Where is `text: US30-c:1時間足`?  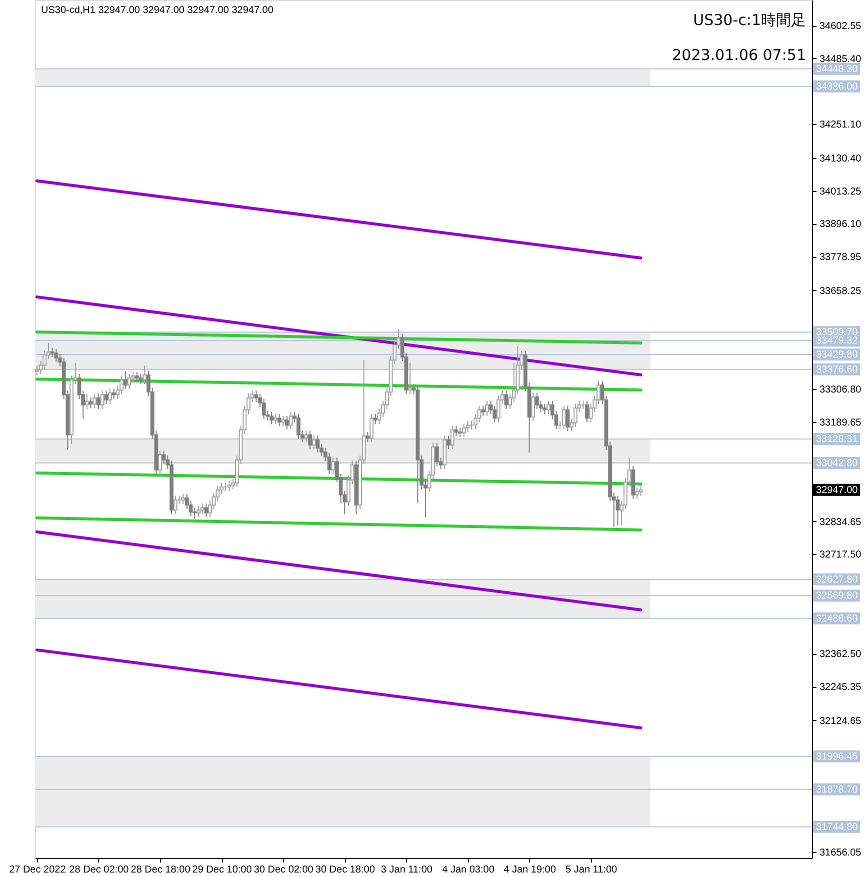
text: US30-c:1時間足 is located at coordinates (749, 20).